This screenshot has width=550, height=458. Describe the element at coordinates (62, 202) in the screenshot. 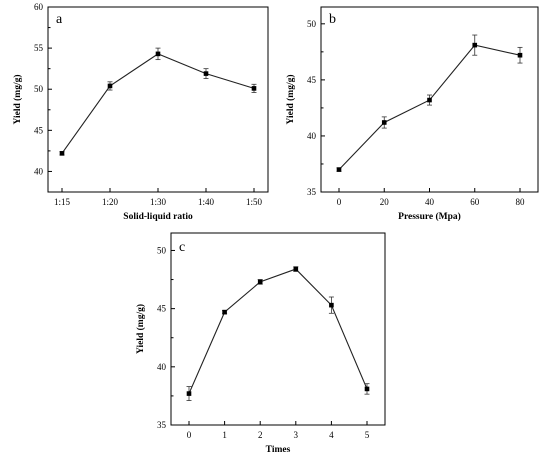

I see `x-tick-label: 1:15` at that location.